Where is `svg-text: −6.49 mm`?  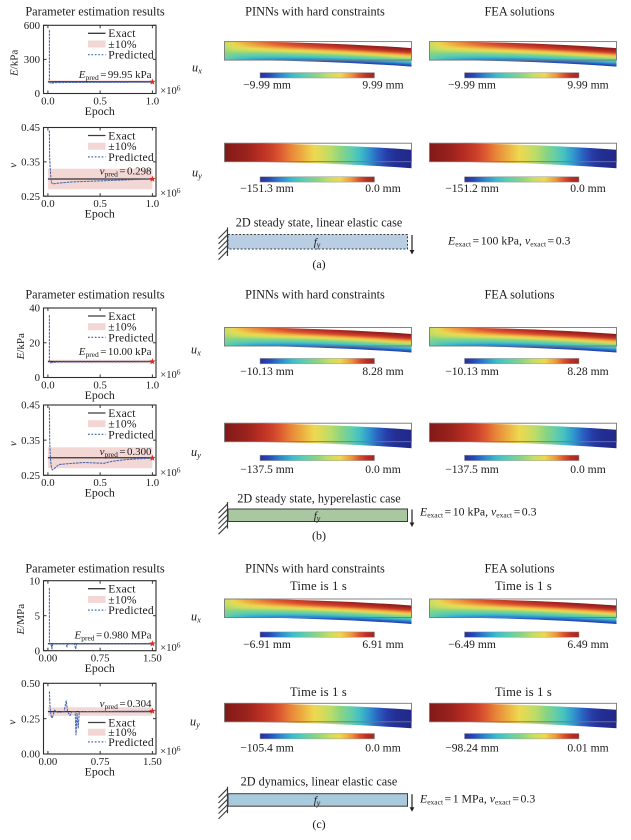 svg-text: −6.49 mm is located at coordinates (472, 644).